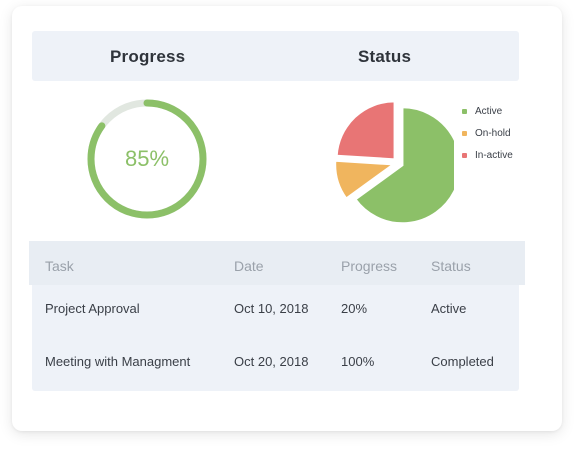  Describe the element at coordinates (148, 56) in the screenshot. I see `progress-heading: Progress` at that location.